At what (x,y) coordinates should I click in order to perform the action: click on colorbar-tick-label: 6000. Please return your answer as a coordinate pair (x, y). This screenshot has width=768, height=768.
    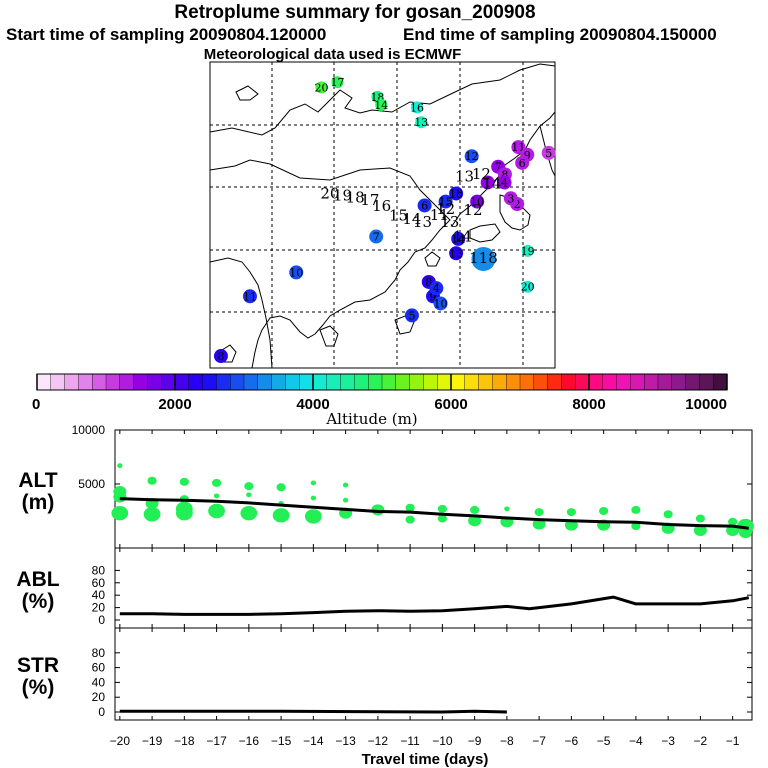
    Looking at the image, I should click on (450, 404).